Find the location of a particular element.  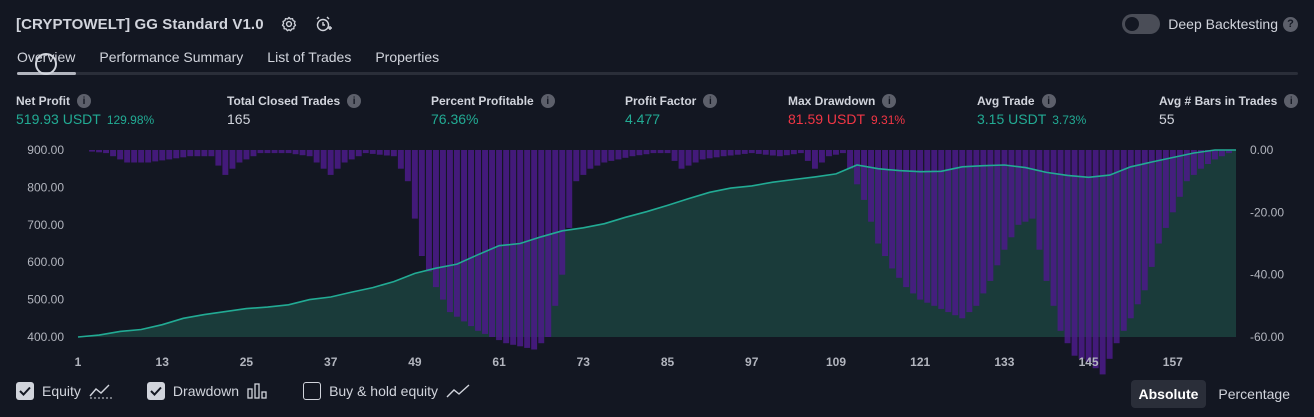

x-tick-label: 85 is located at coordinates (668, 362).